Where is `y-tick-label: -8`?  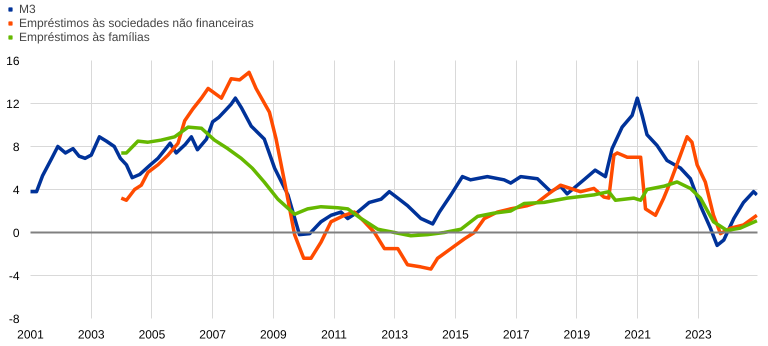
y-tick-label: -8 is located at coordinates (14, 319).